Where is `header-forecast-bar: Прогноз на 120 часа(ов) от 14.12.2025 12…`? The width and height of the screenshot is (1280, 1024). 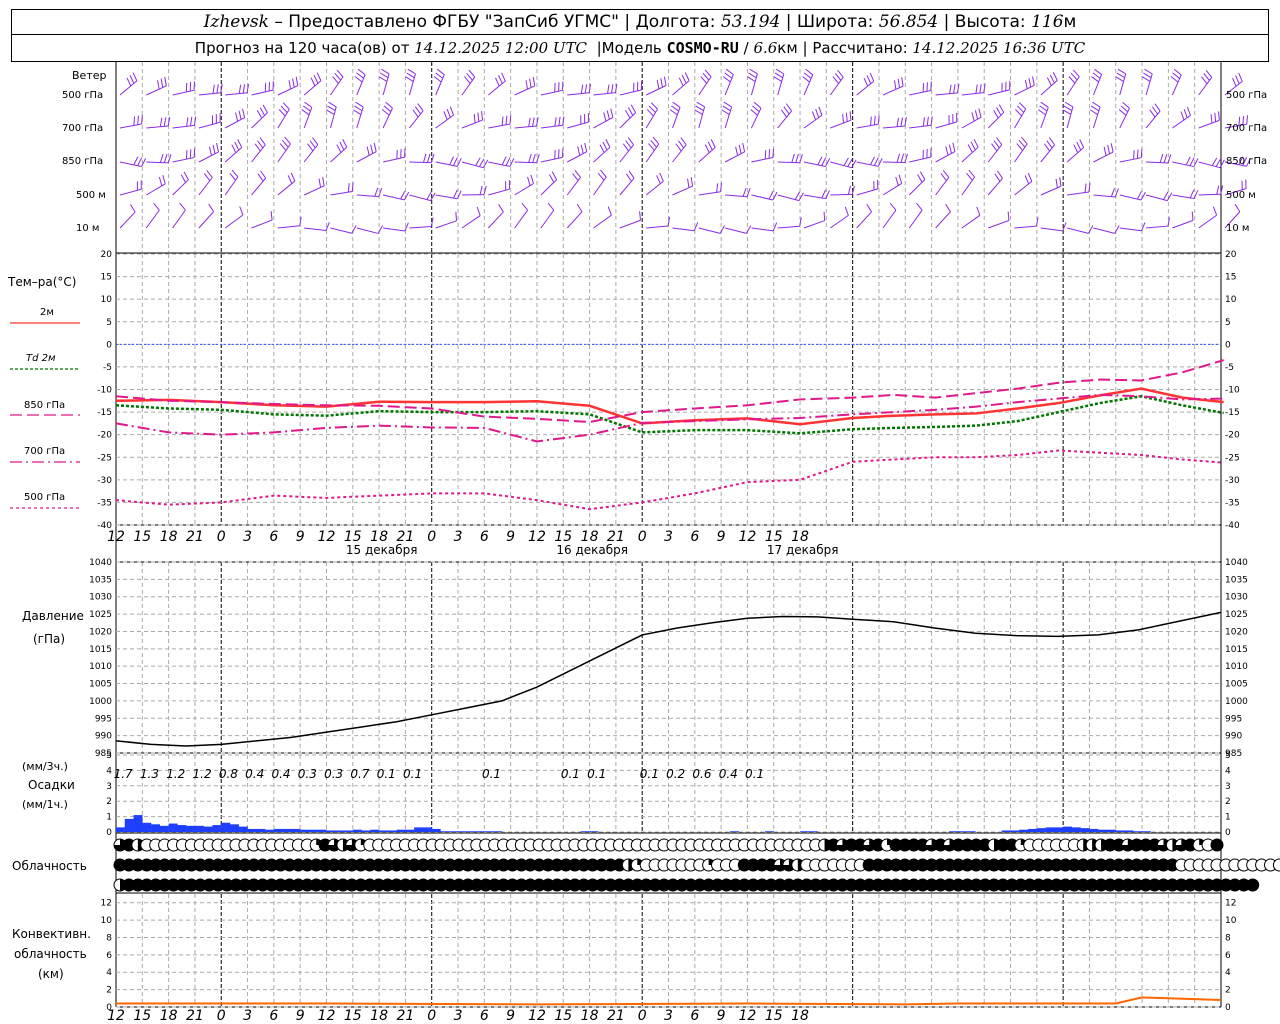
header-forecast-bar: Прогноз на 120 часа(ов) от 14.12.2025 12… is located at coordinates (640, 48).